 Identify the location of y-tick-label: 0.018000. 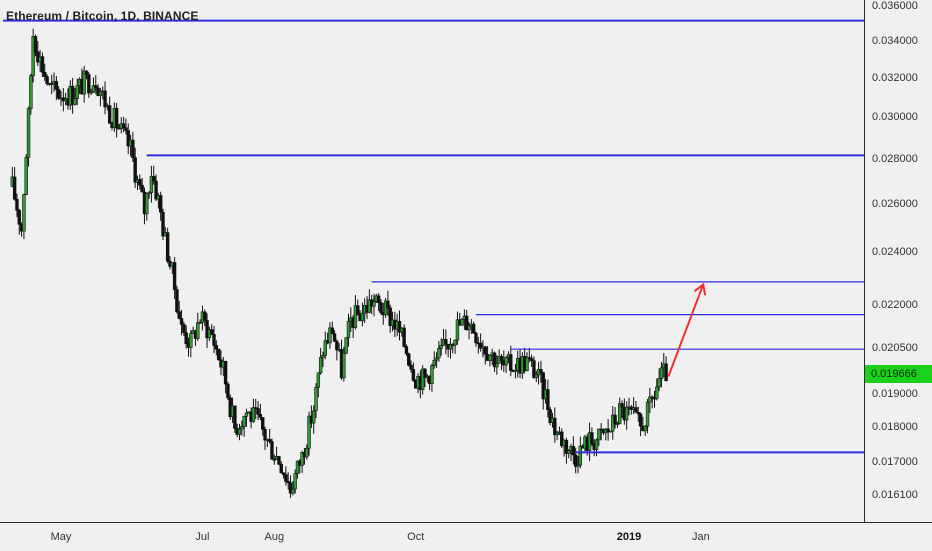
(895, 427).